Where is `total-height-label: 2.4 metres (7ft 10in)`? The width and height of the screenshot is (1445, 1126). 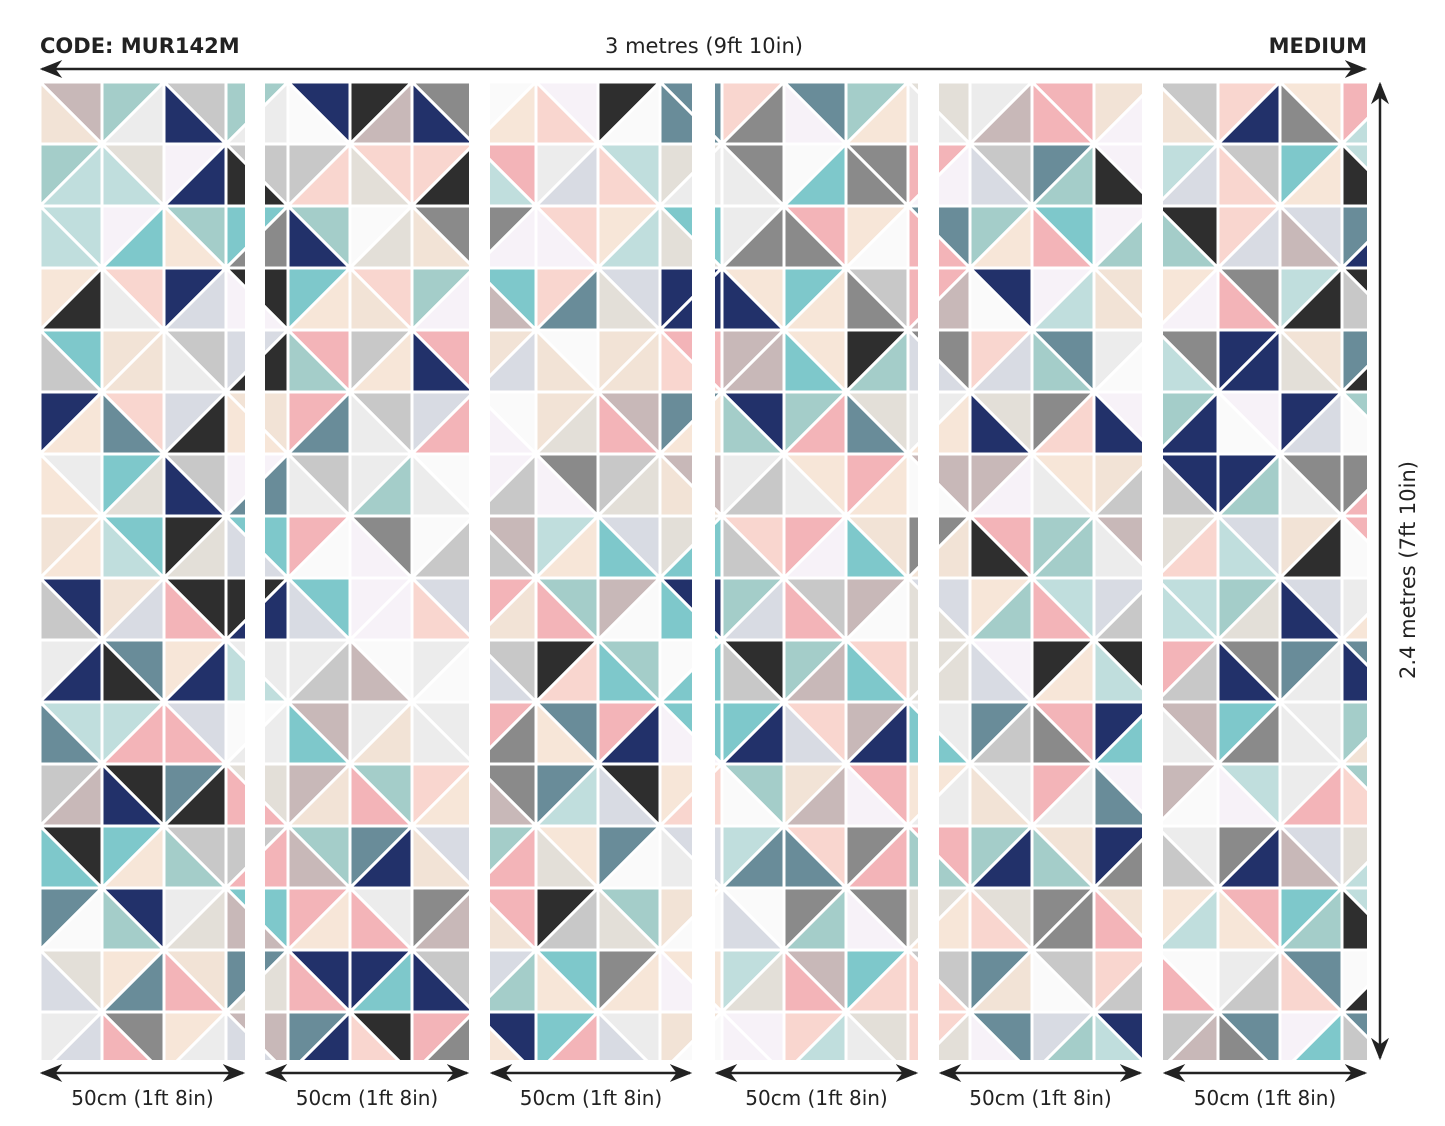
total-height-label: 2.4 metres (7ft 10in) is located at coordinates (1408, 570).